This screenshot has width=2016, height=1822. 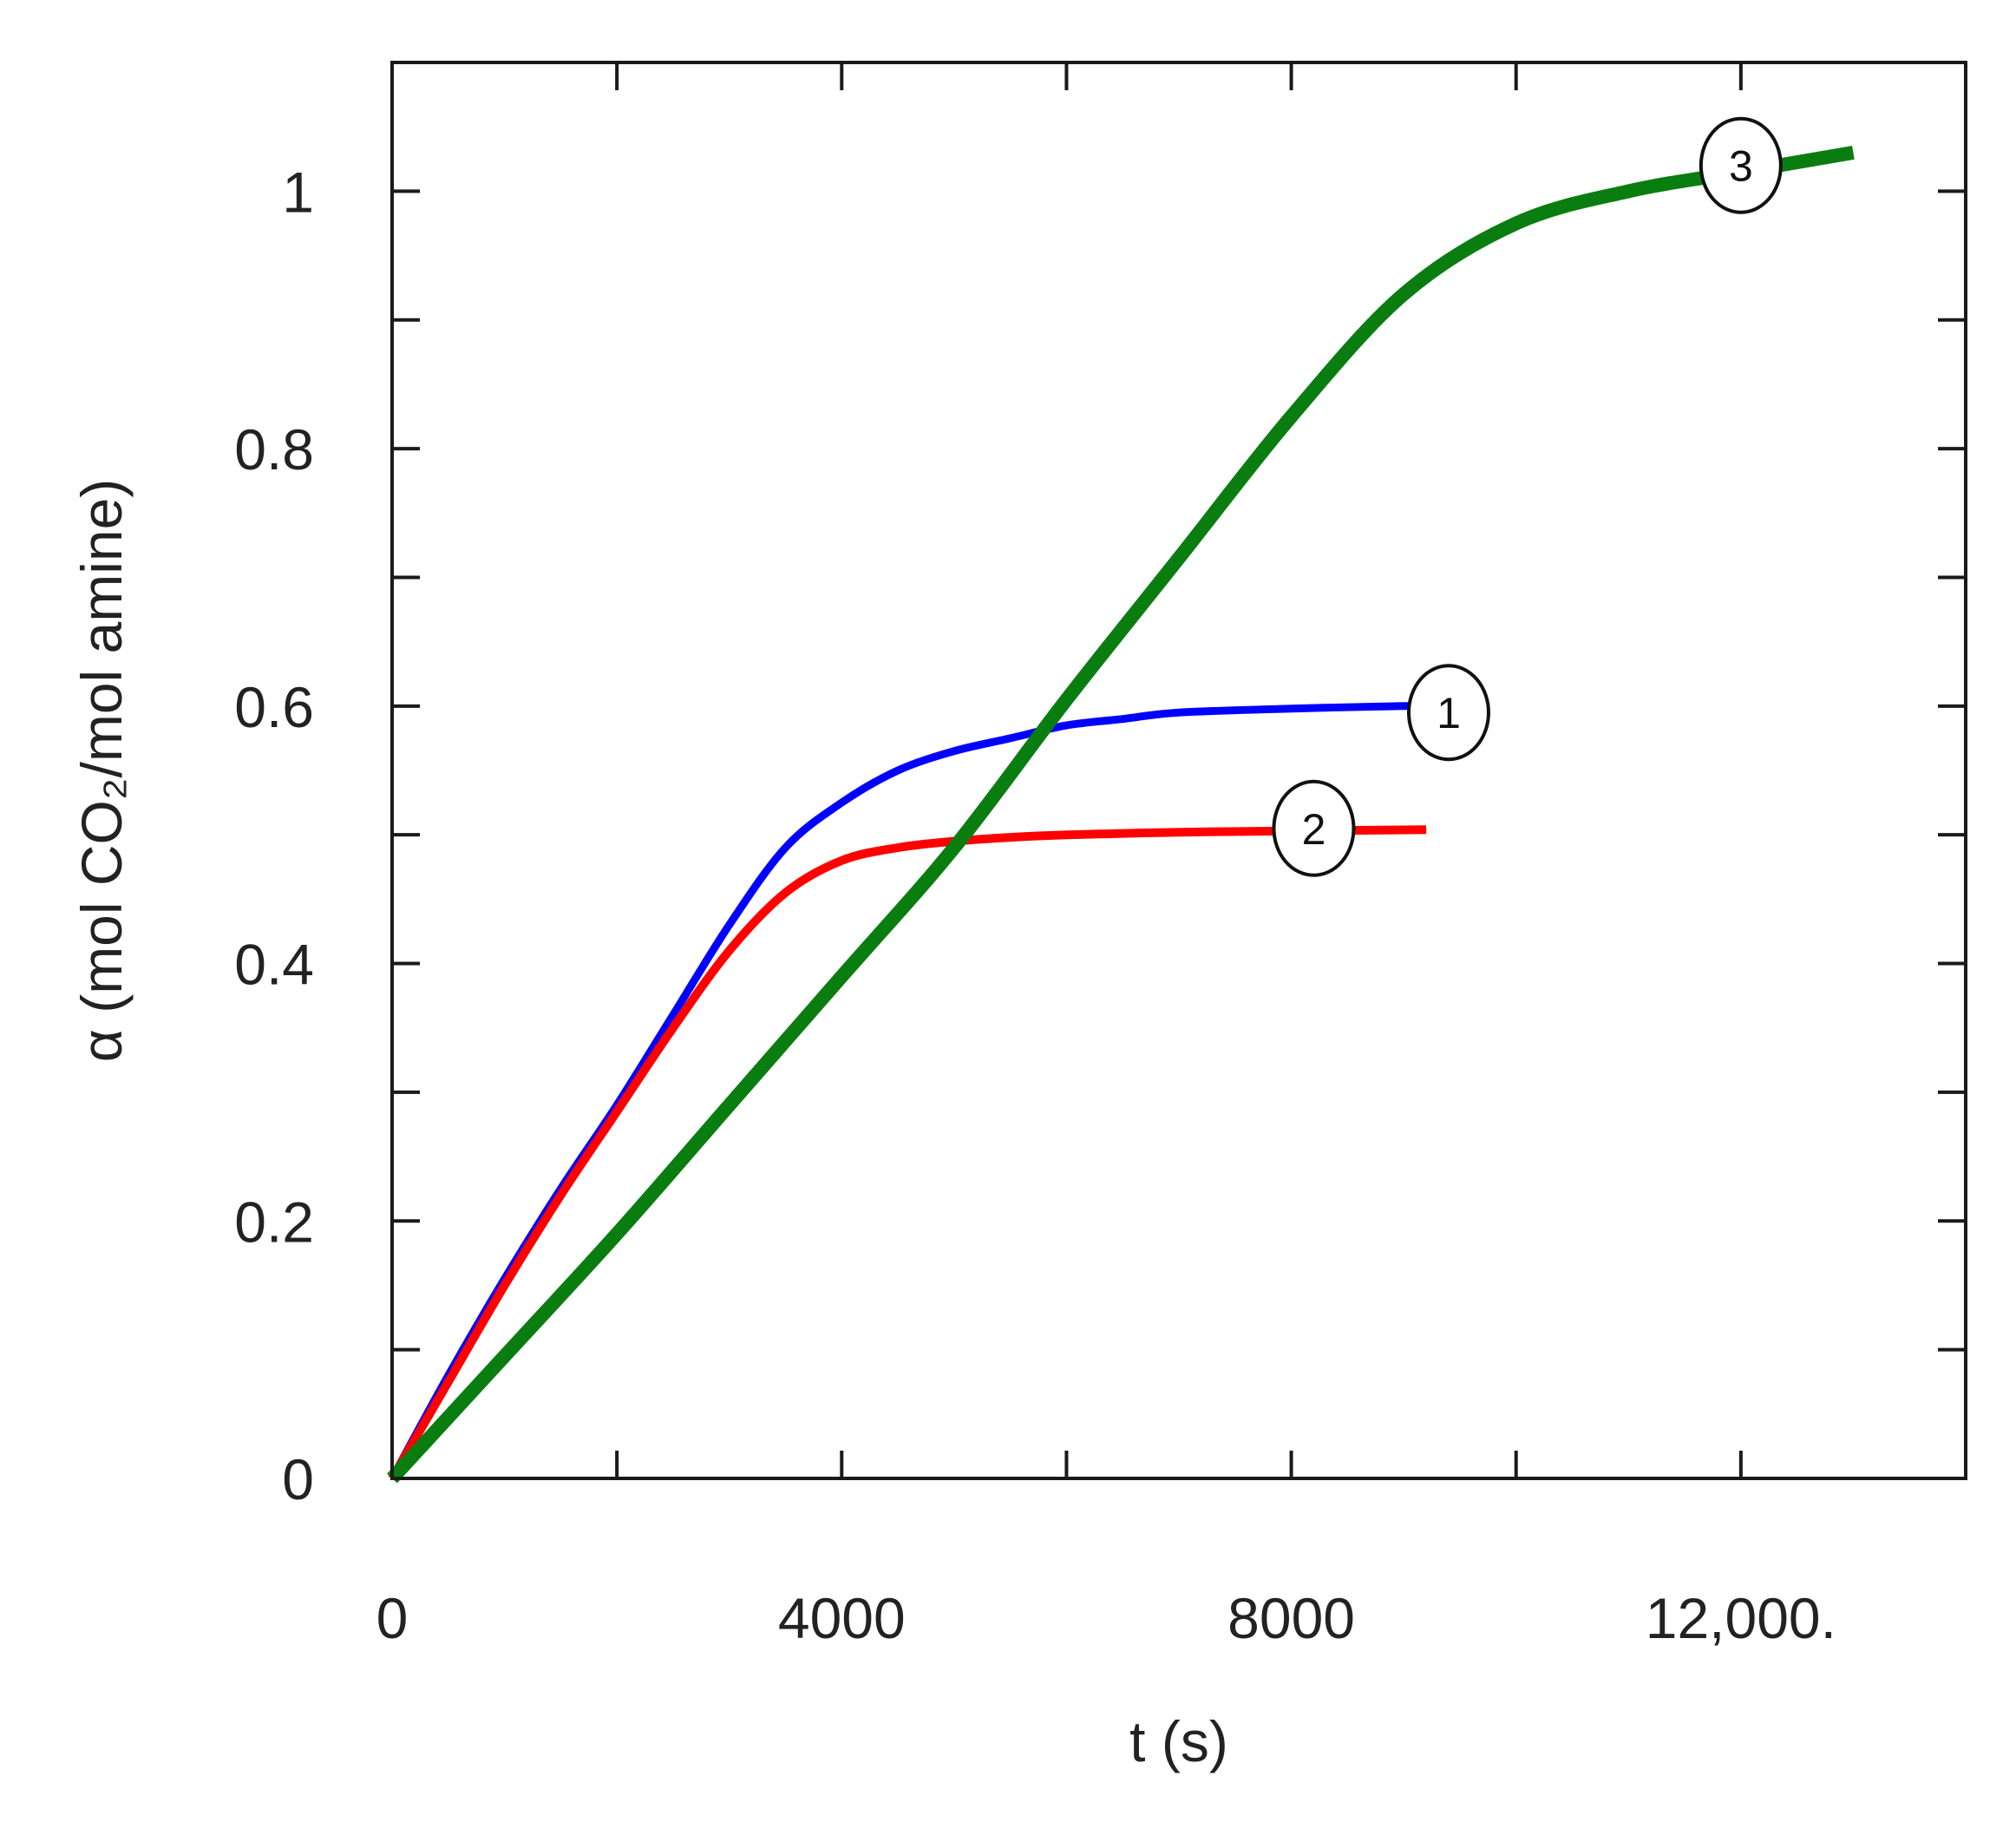 I want to click on series-2-marker-label: 2, so click(x=1314, y=829).